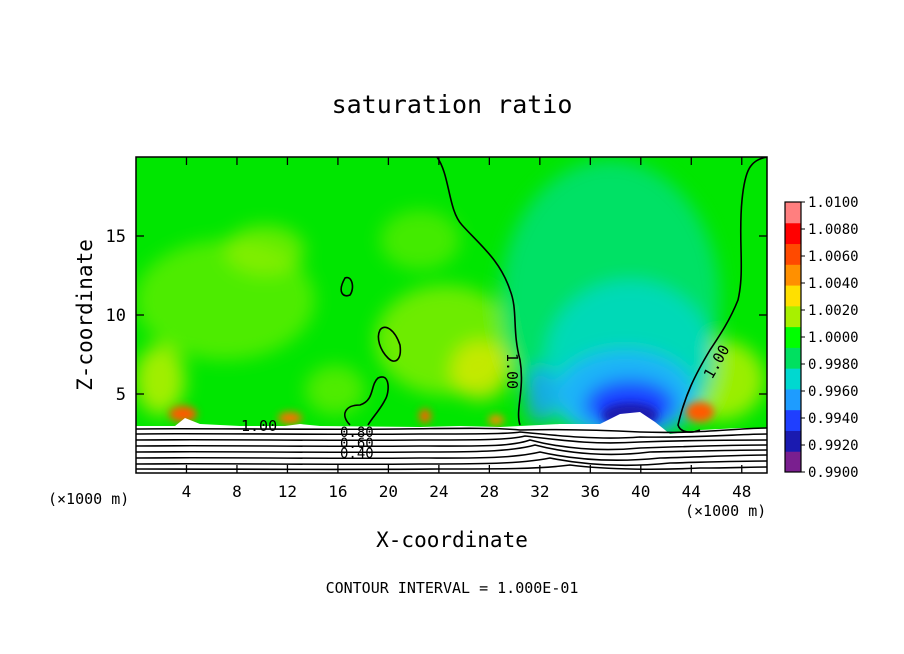 The height and width of the screenshot is (654, 904). Describe the element at coordinates (833, 257) in the screenshot. I see `colorbar-label: 1.0060` at that location.